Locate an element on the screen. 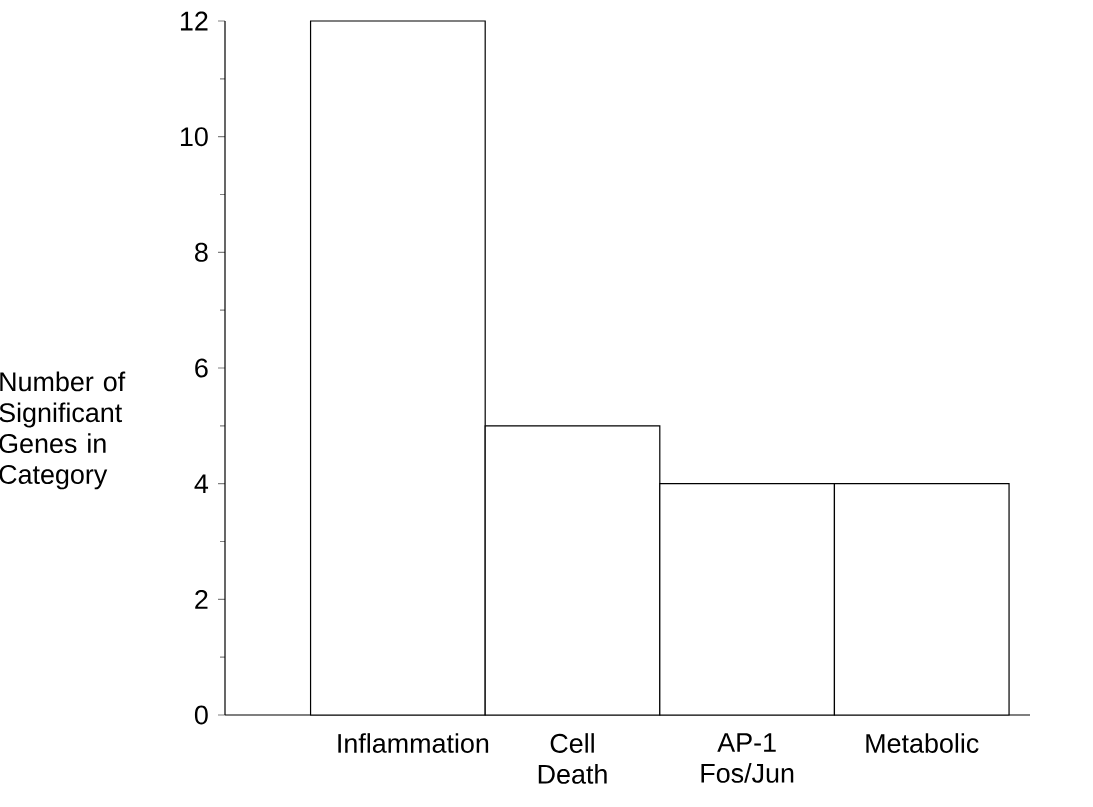 This screenshot has width=1093, height=807. y-tick-label: 4 is located at coordinates (201, 483).